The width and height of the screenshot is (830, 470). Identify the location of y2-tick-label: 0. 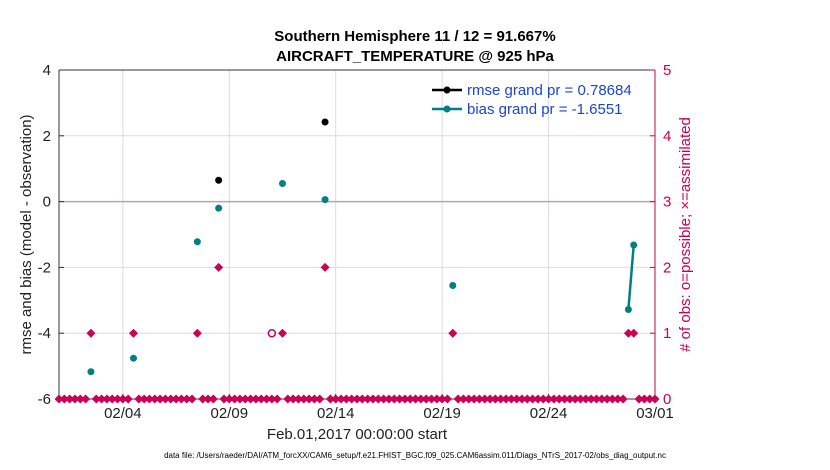
(667, 399).